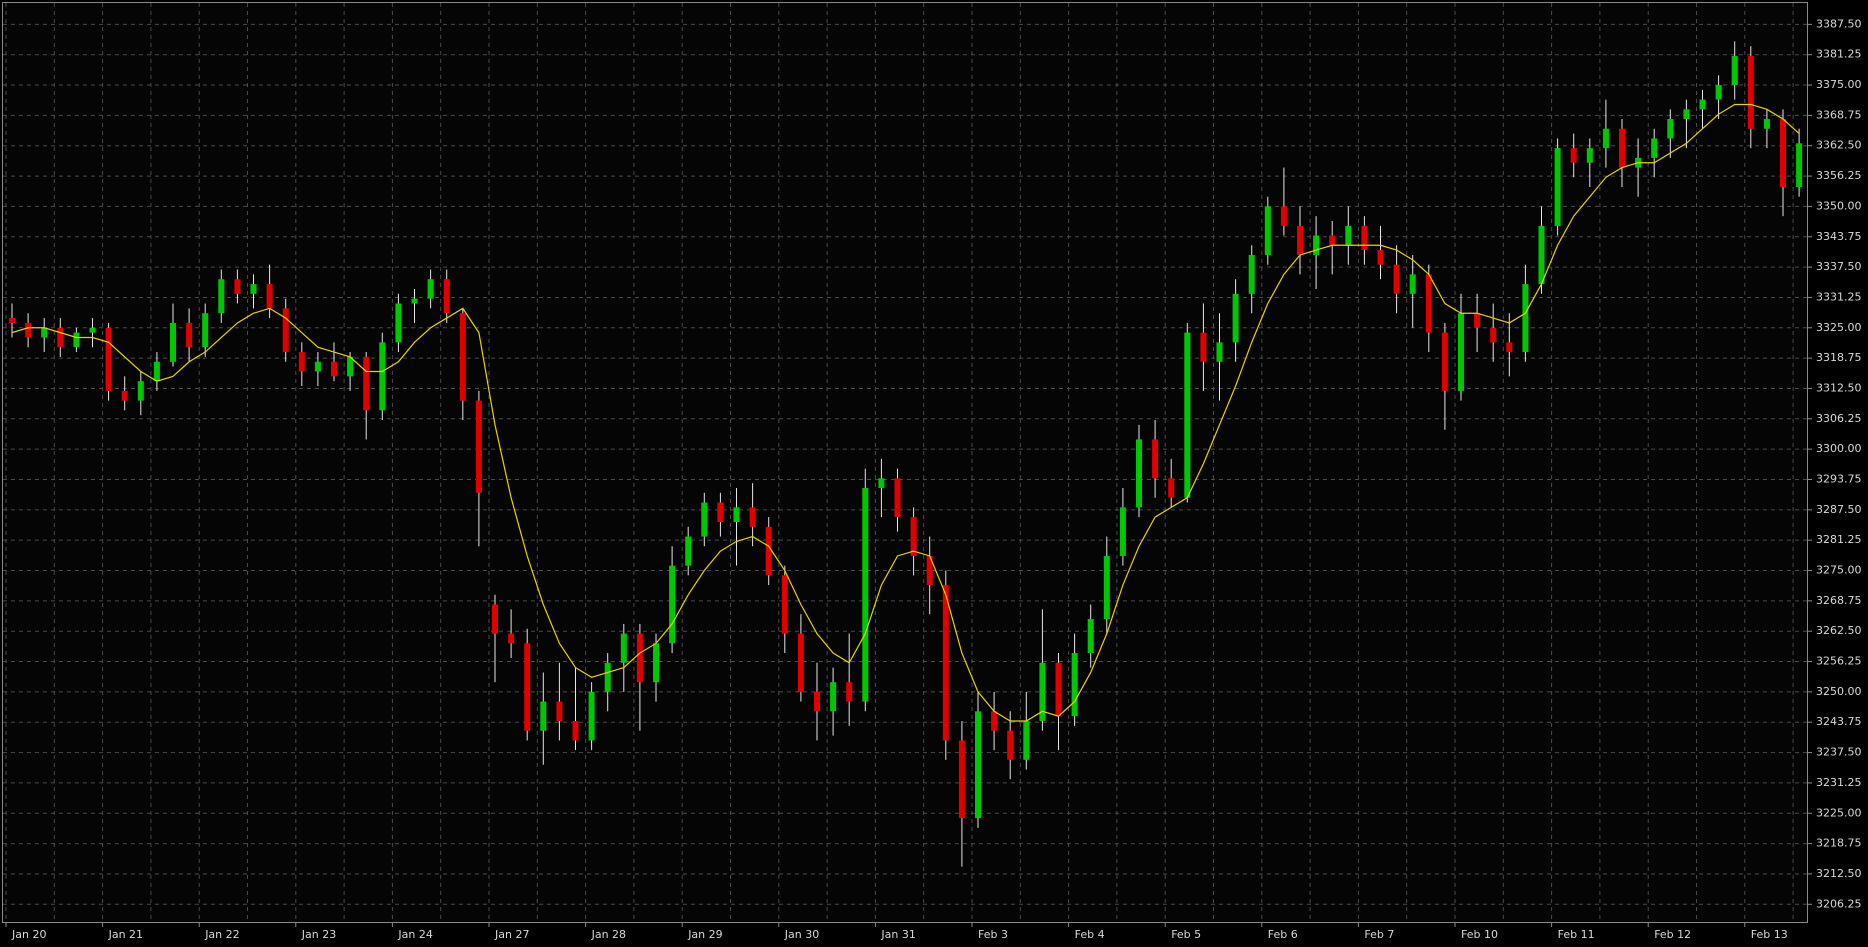 This screenshot has height=947, width=1868. Describe the element at coordinates (1839, 691) in the screenshot. I see `y-tick-label: 3250.00` at that location.